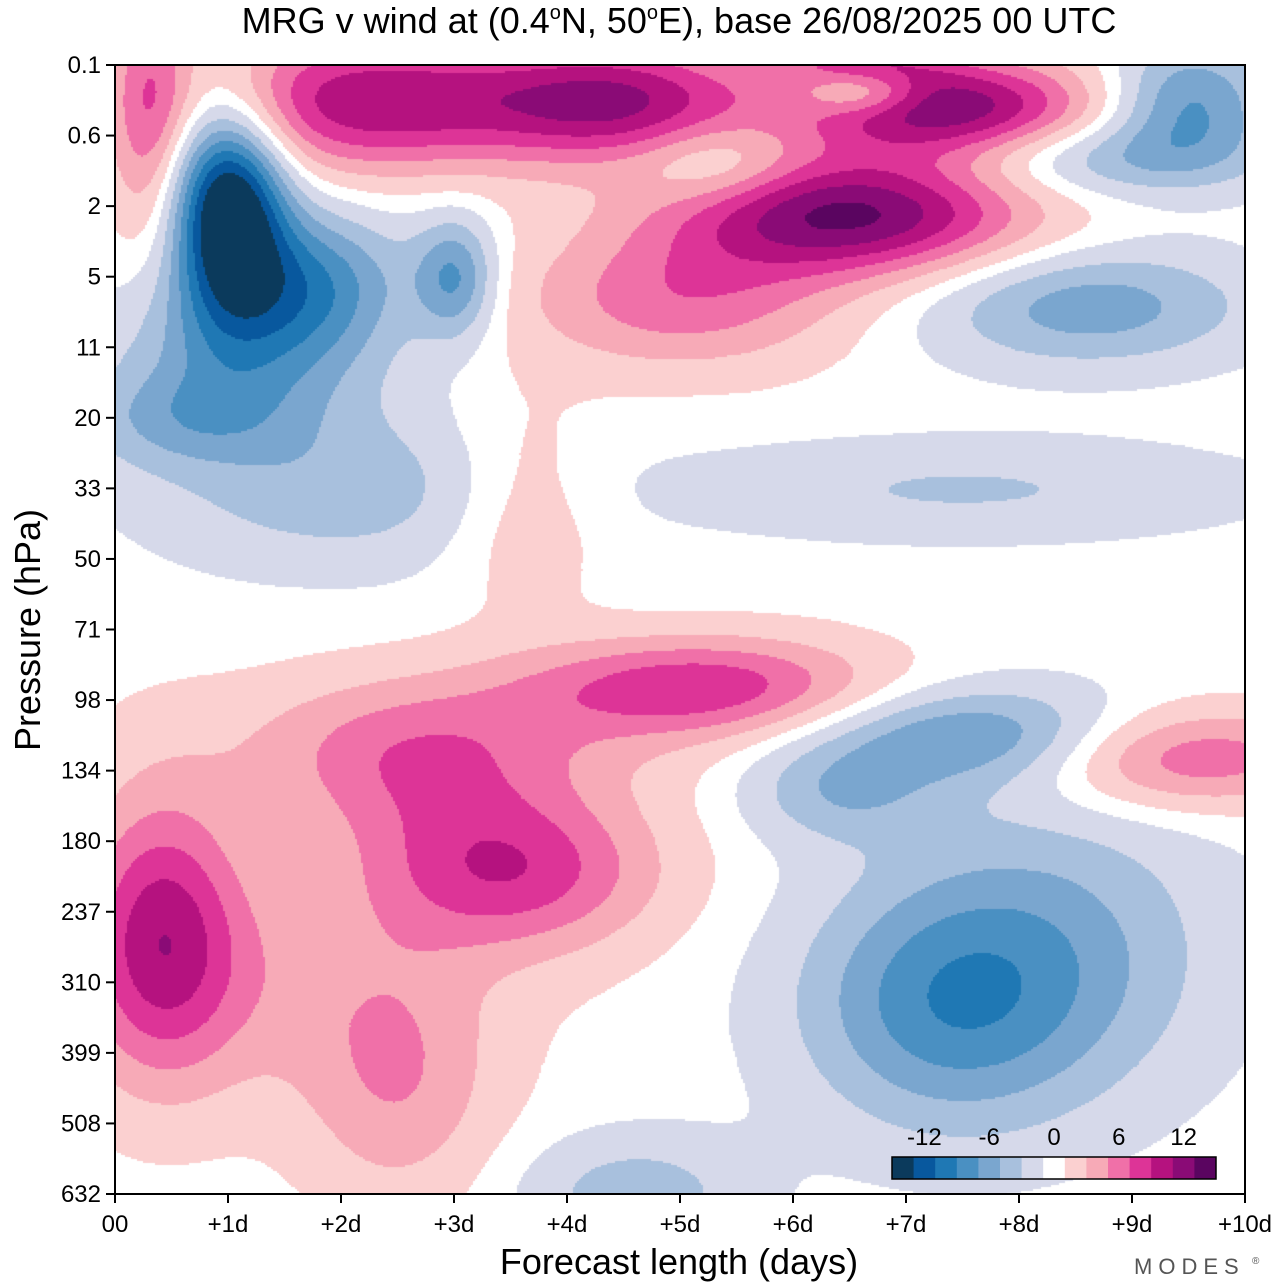 This screenshot has height=1286, width=1280. I want to click on x-tick-label: +7d, so click(906, 1224).